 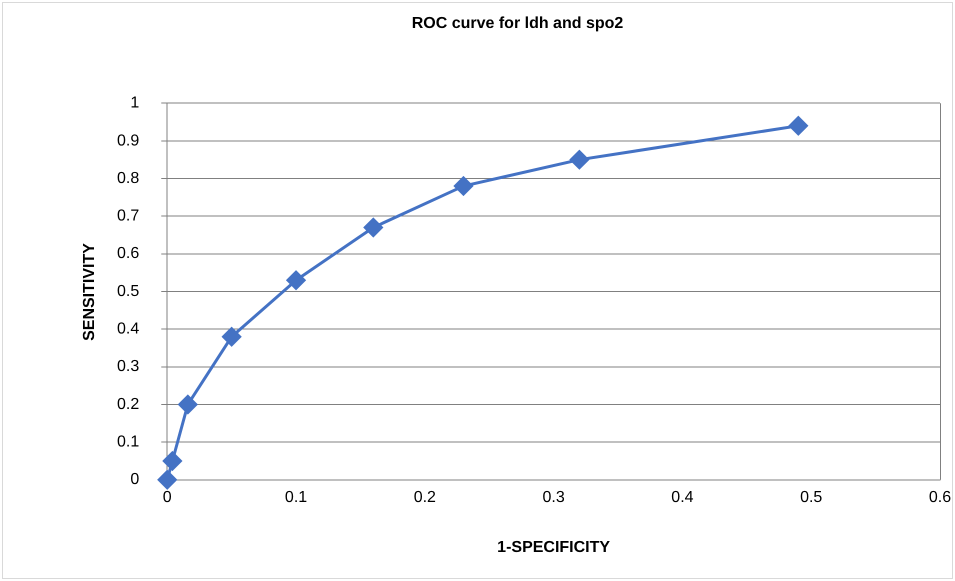 I want to click on x-axis-title: 1-SPECIFICITY, so click(x=553, y=547).